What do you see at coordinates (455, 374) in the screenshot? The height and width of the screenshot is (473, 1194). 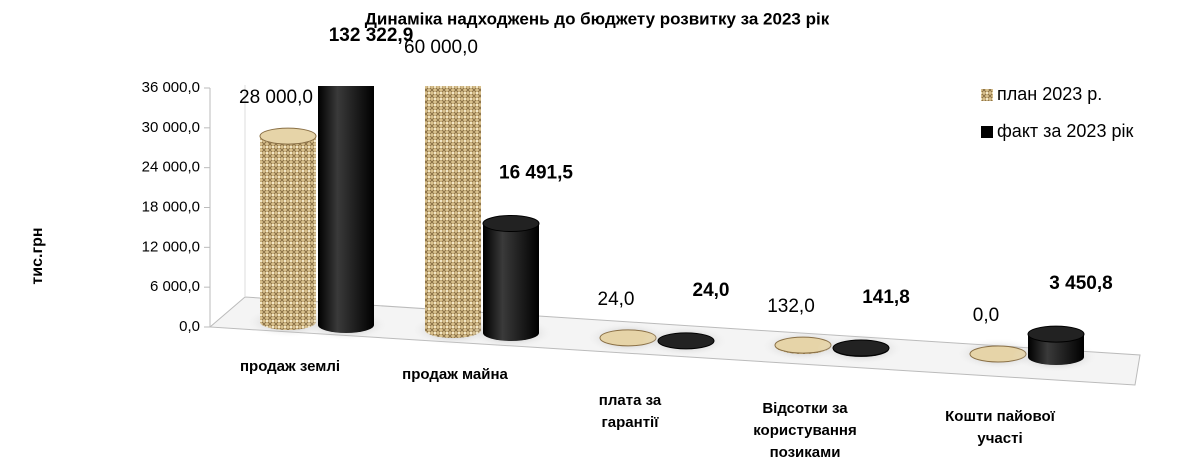 I see `x-tick-label: продаж майна` at bounding box center [455, 374].